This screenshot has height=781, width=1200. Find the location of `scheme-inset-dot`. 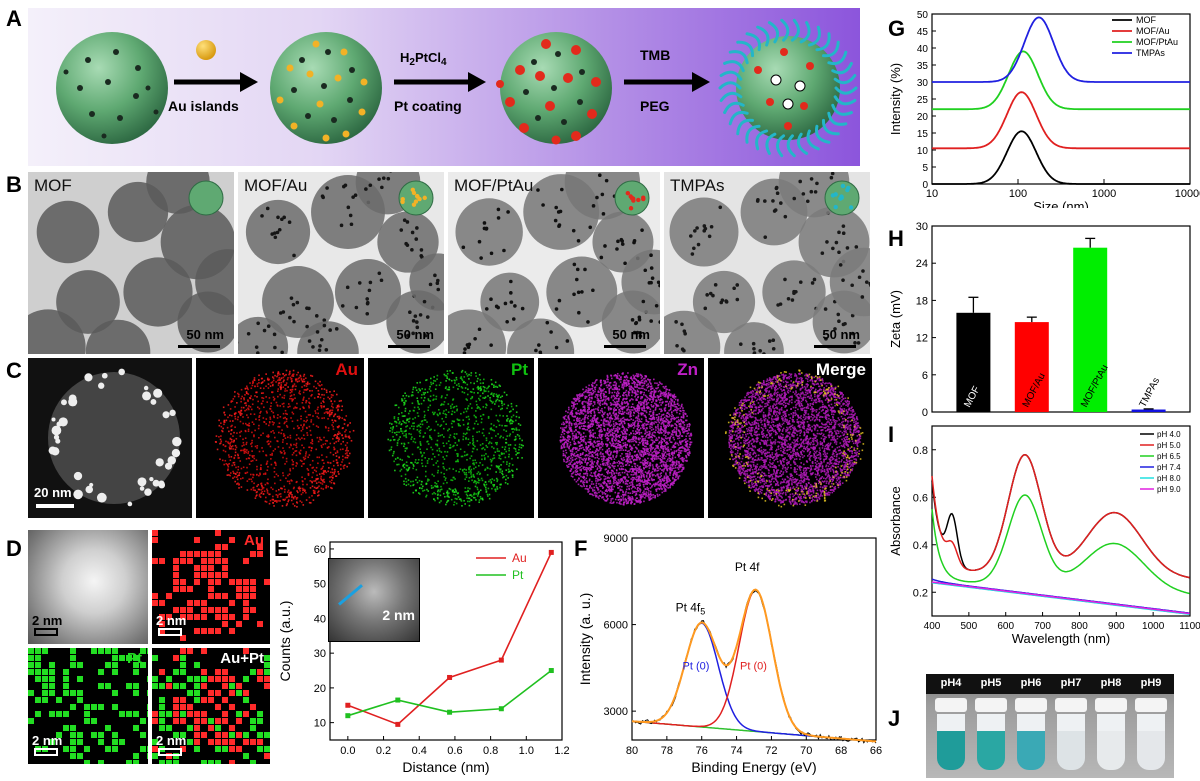

scheme-inset-dot is located at coordinates (841, 196).